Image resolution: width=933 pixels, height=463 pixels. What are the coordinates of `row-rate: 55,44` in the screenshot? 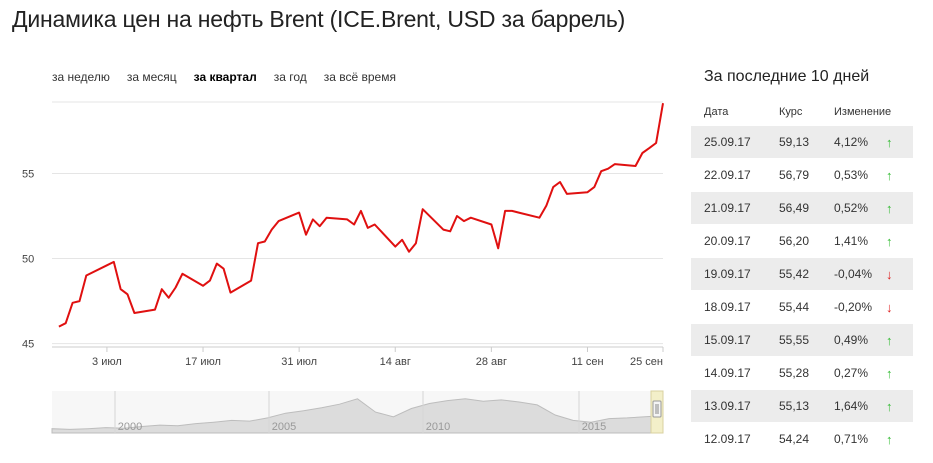 It's located at (794, 307).